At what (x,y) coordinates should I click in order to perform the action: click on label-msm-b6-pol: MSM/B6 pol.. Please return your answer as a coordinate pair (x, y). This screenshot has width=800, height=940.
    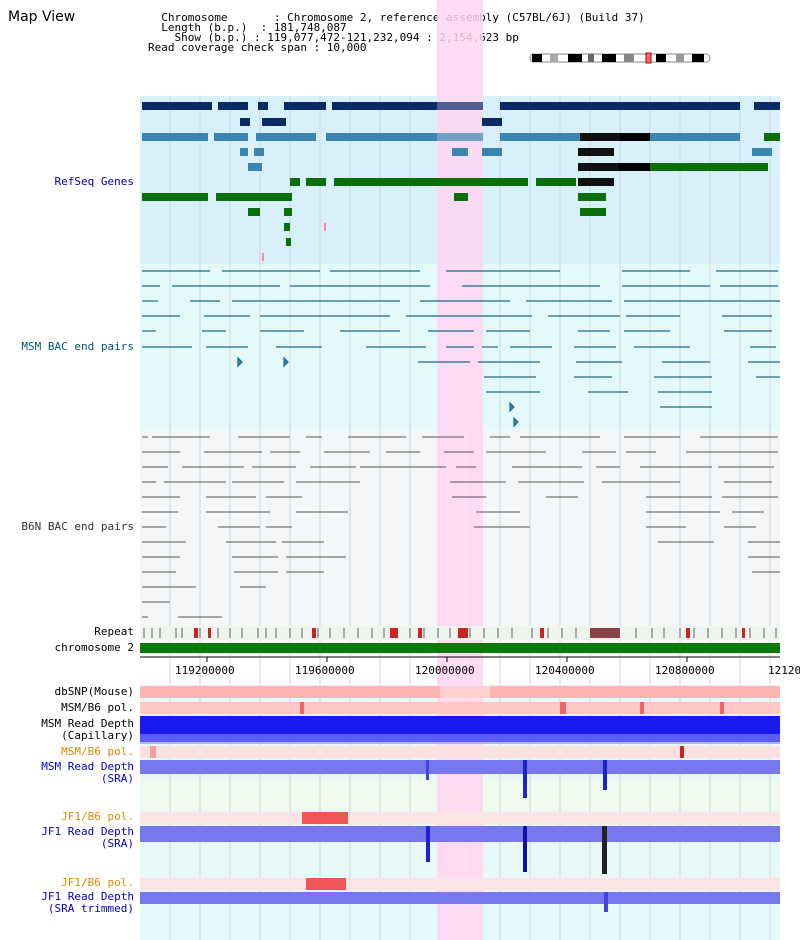
    Looking at the image, I should click on (97, 707).